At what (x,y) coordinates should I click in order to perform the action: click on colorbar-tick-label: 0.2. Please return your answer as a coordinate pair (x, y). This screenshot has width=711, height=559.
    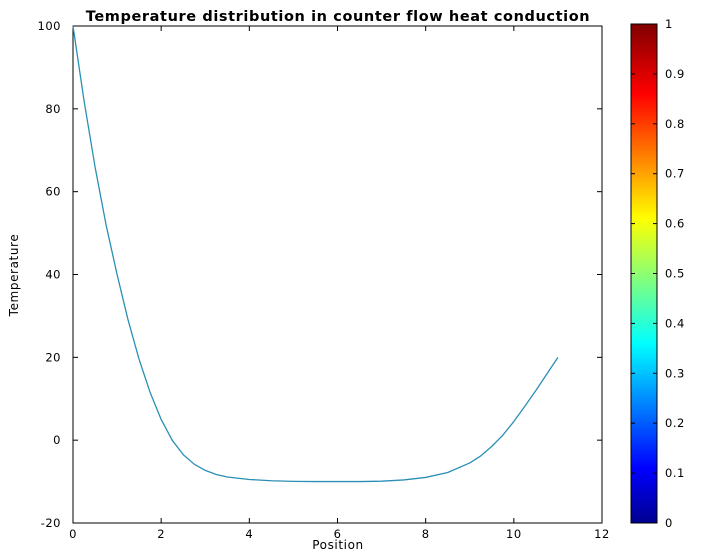
    Looking at the image, I should click on (675, 423).